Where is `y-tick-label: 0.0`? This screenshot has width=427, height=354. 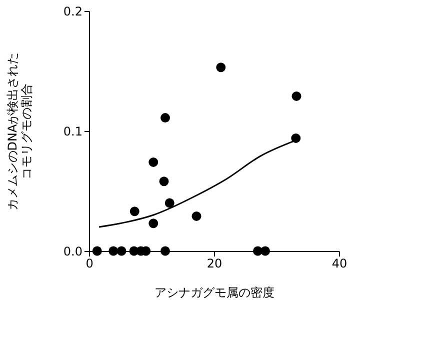 y-tick-label: 0.0 is located at coordinates (72, 251).